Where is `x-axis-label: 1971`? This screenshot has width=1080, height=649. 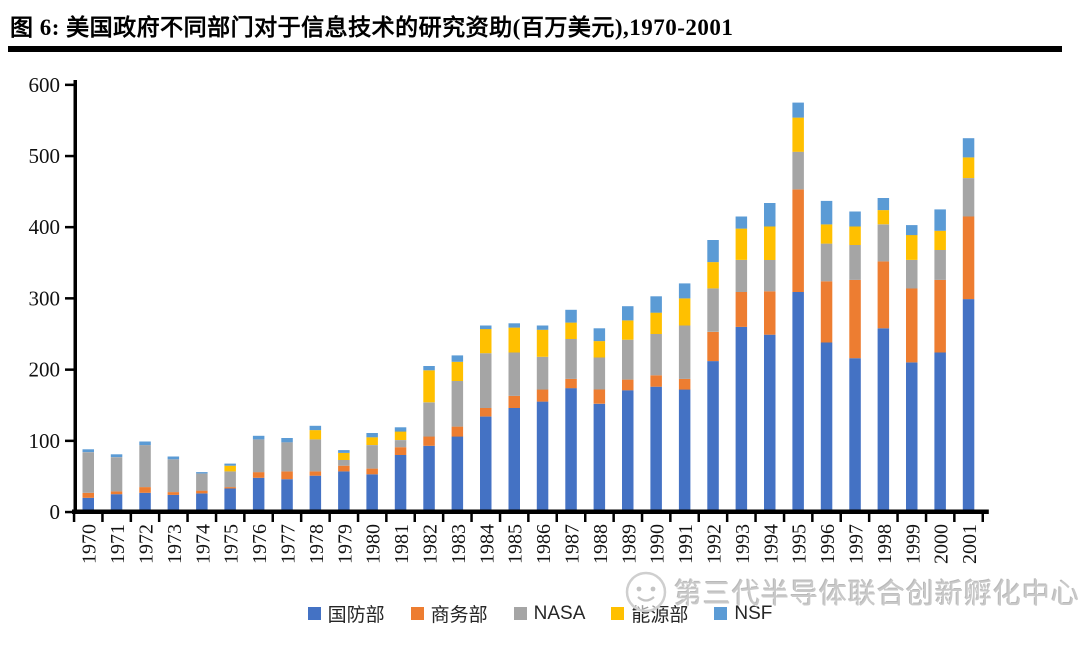 x-axis-label: 1971 is located at coordinates (118, 544).